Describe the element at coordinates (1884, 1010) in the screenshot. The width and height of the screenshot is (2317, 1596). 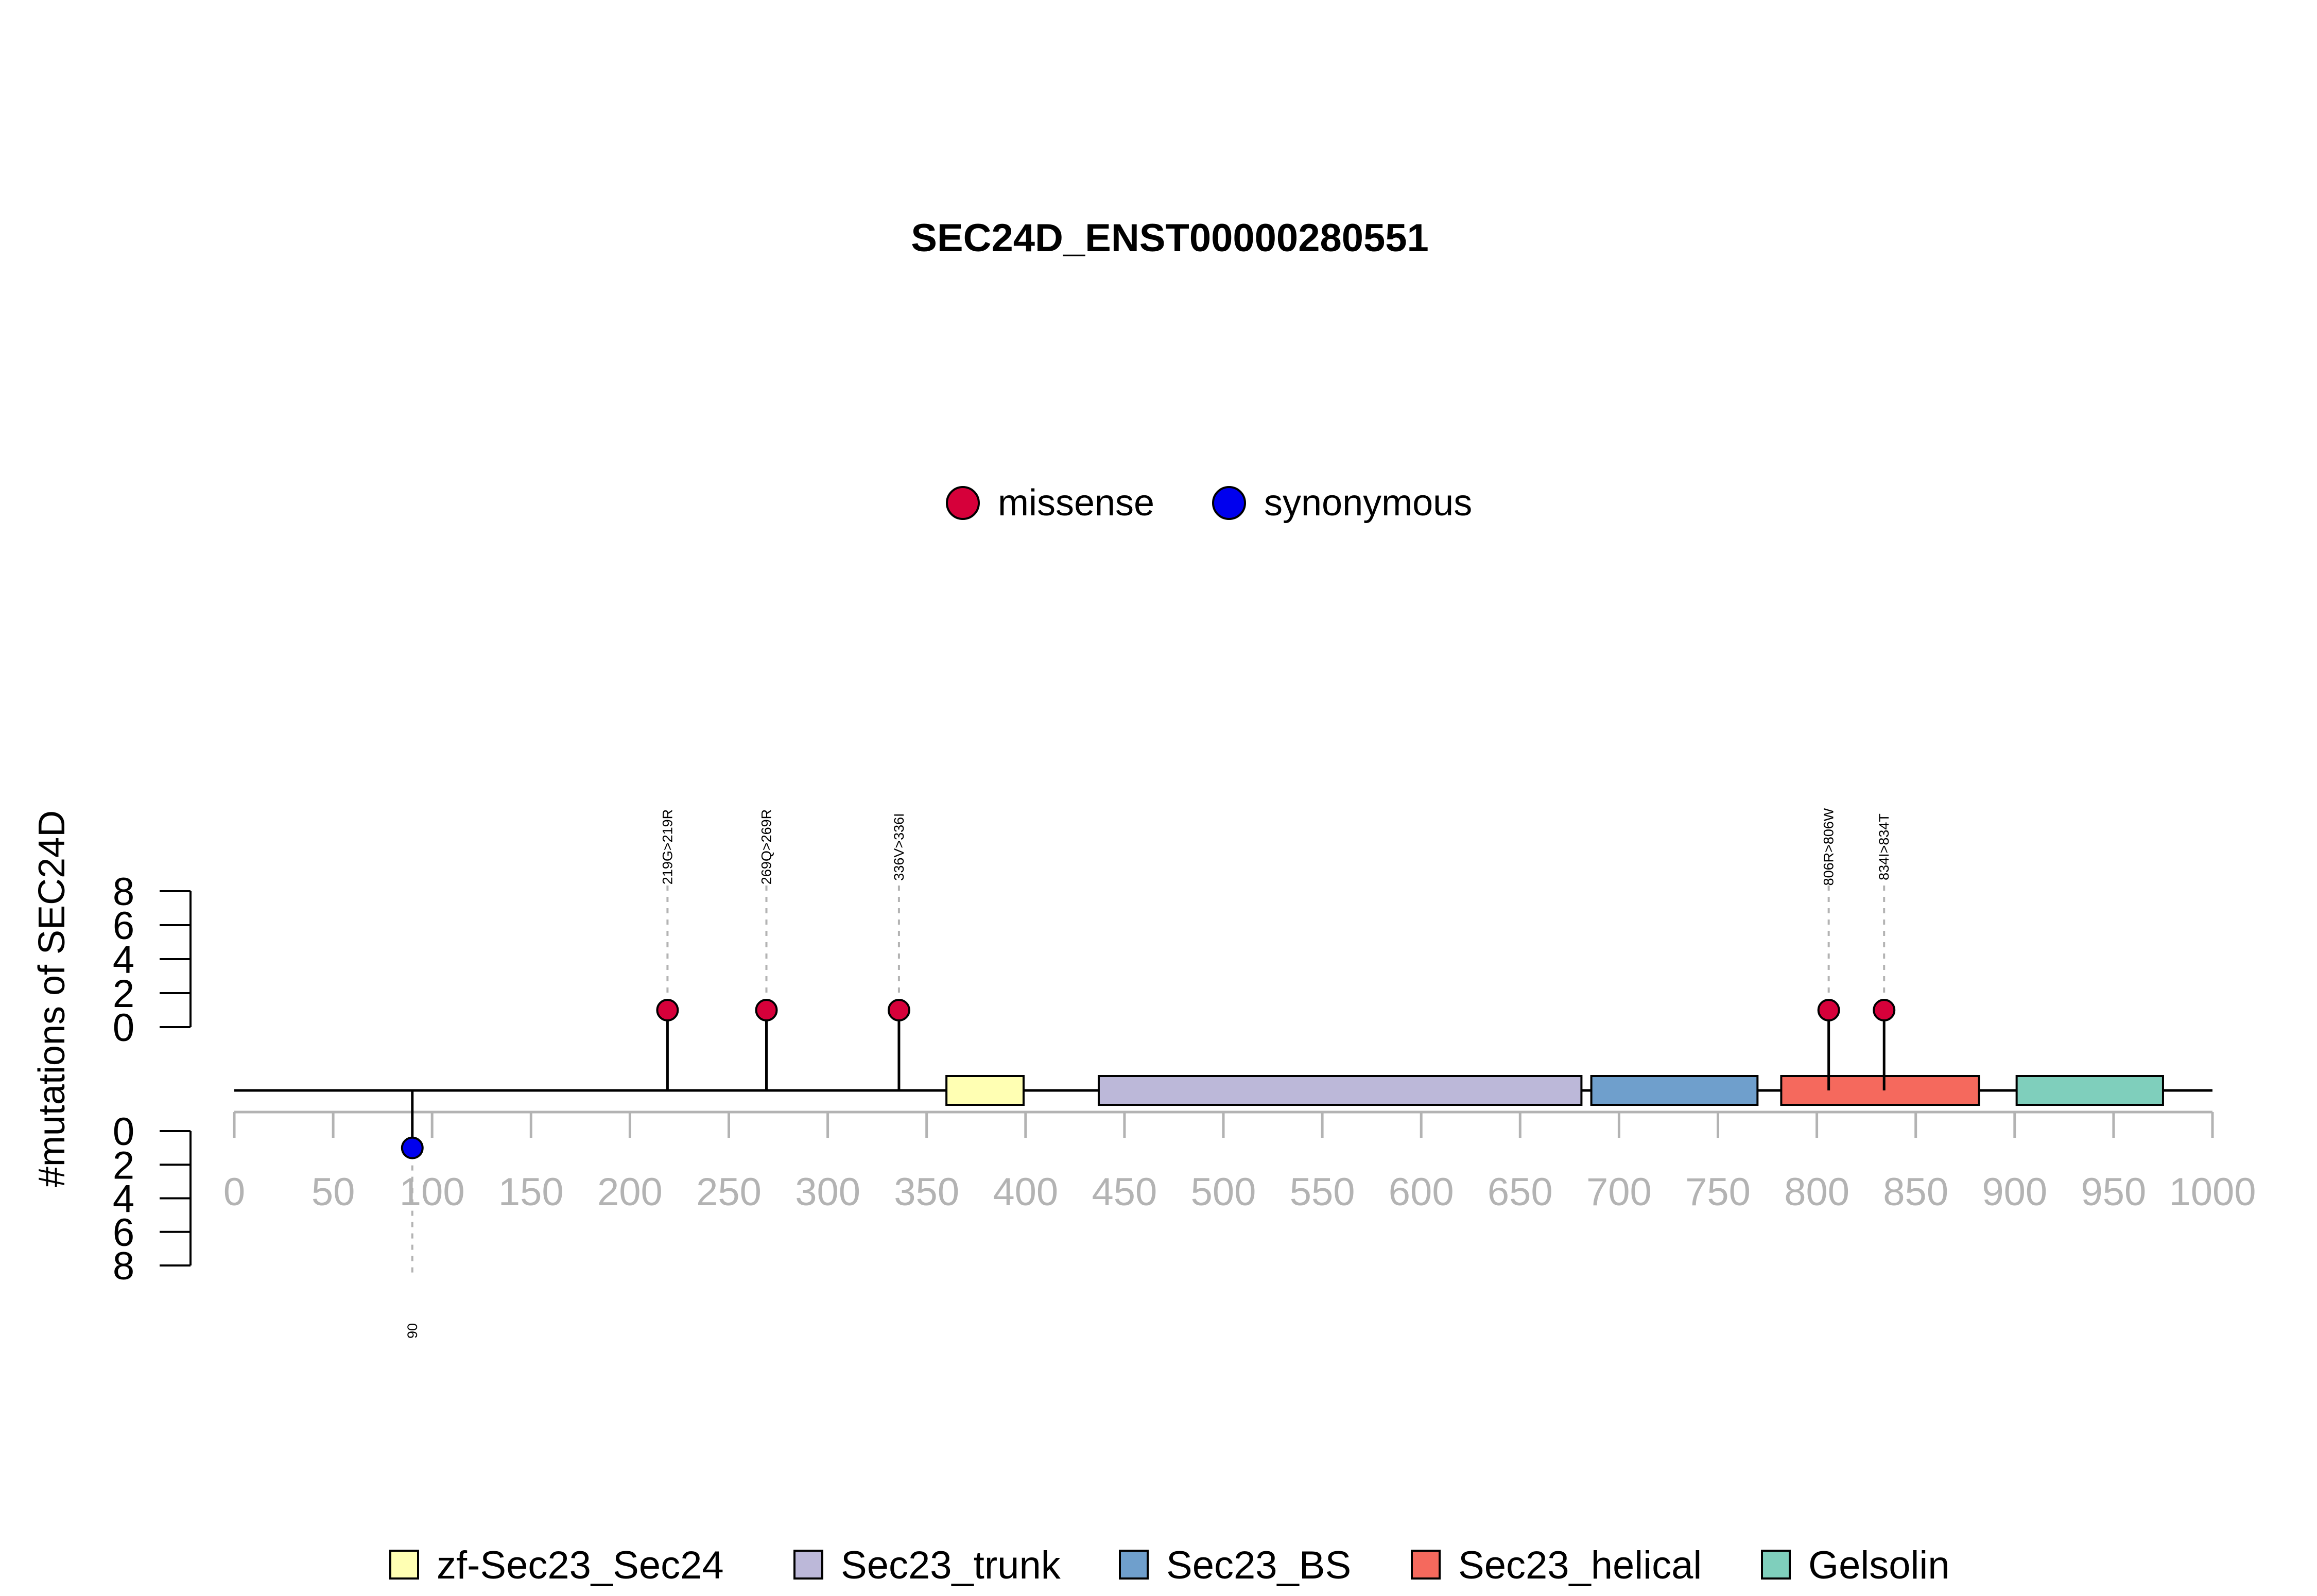
I see `lollipop-head-834I>834T` at that location.